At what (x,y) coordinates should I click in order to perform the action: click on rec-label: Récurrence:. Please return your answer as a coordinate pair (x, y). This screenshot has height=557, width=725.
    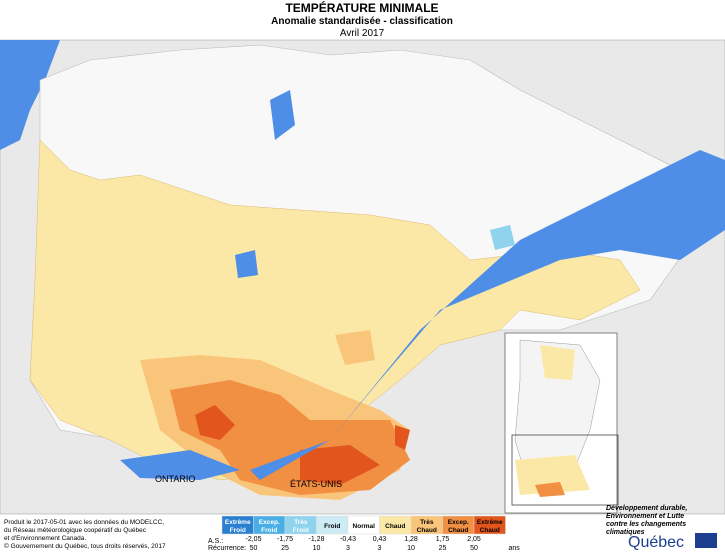
    Looking at the image, I should click on (227, 548).